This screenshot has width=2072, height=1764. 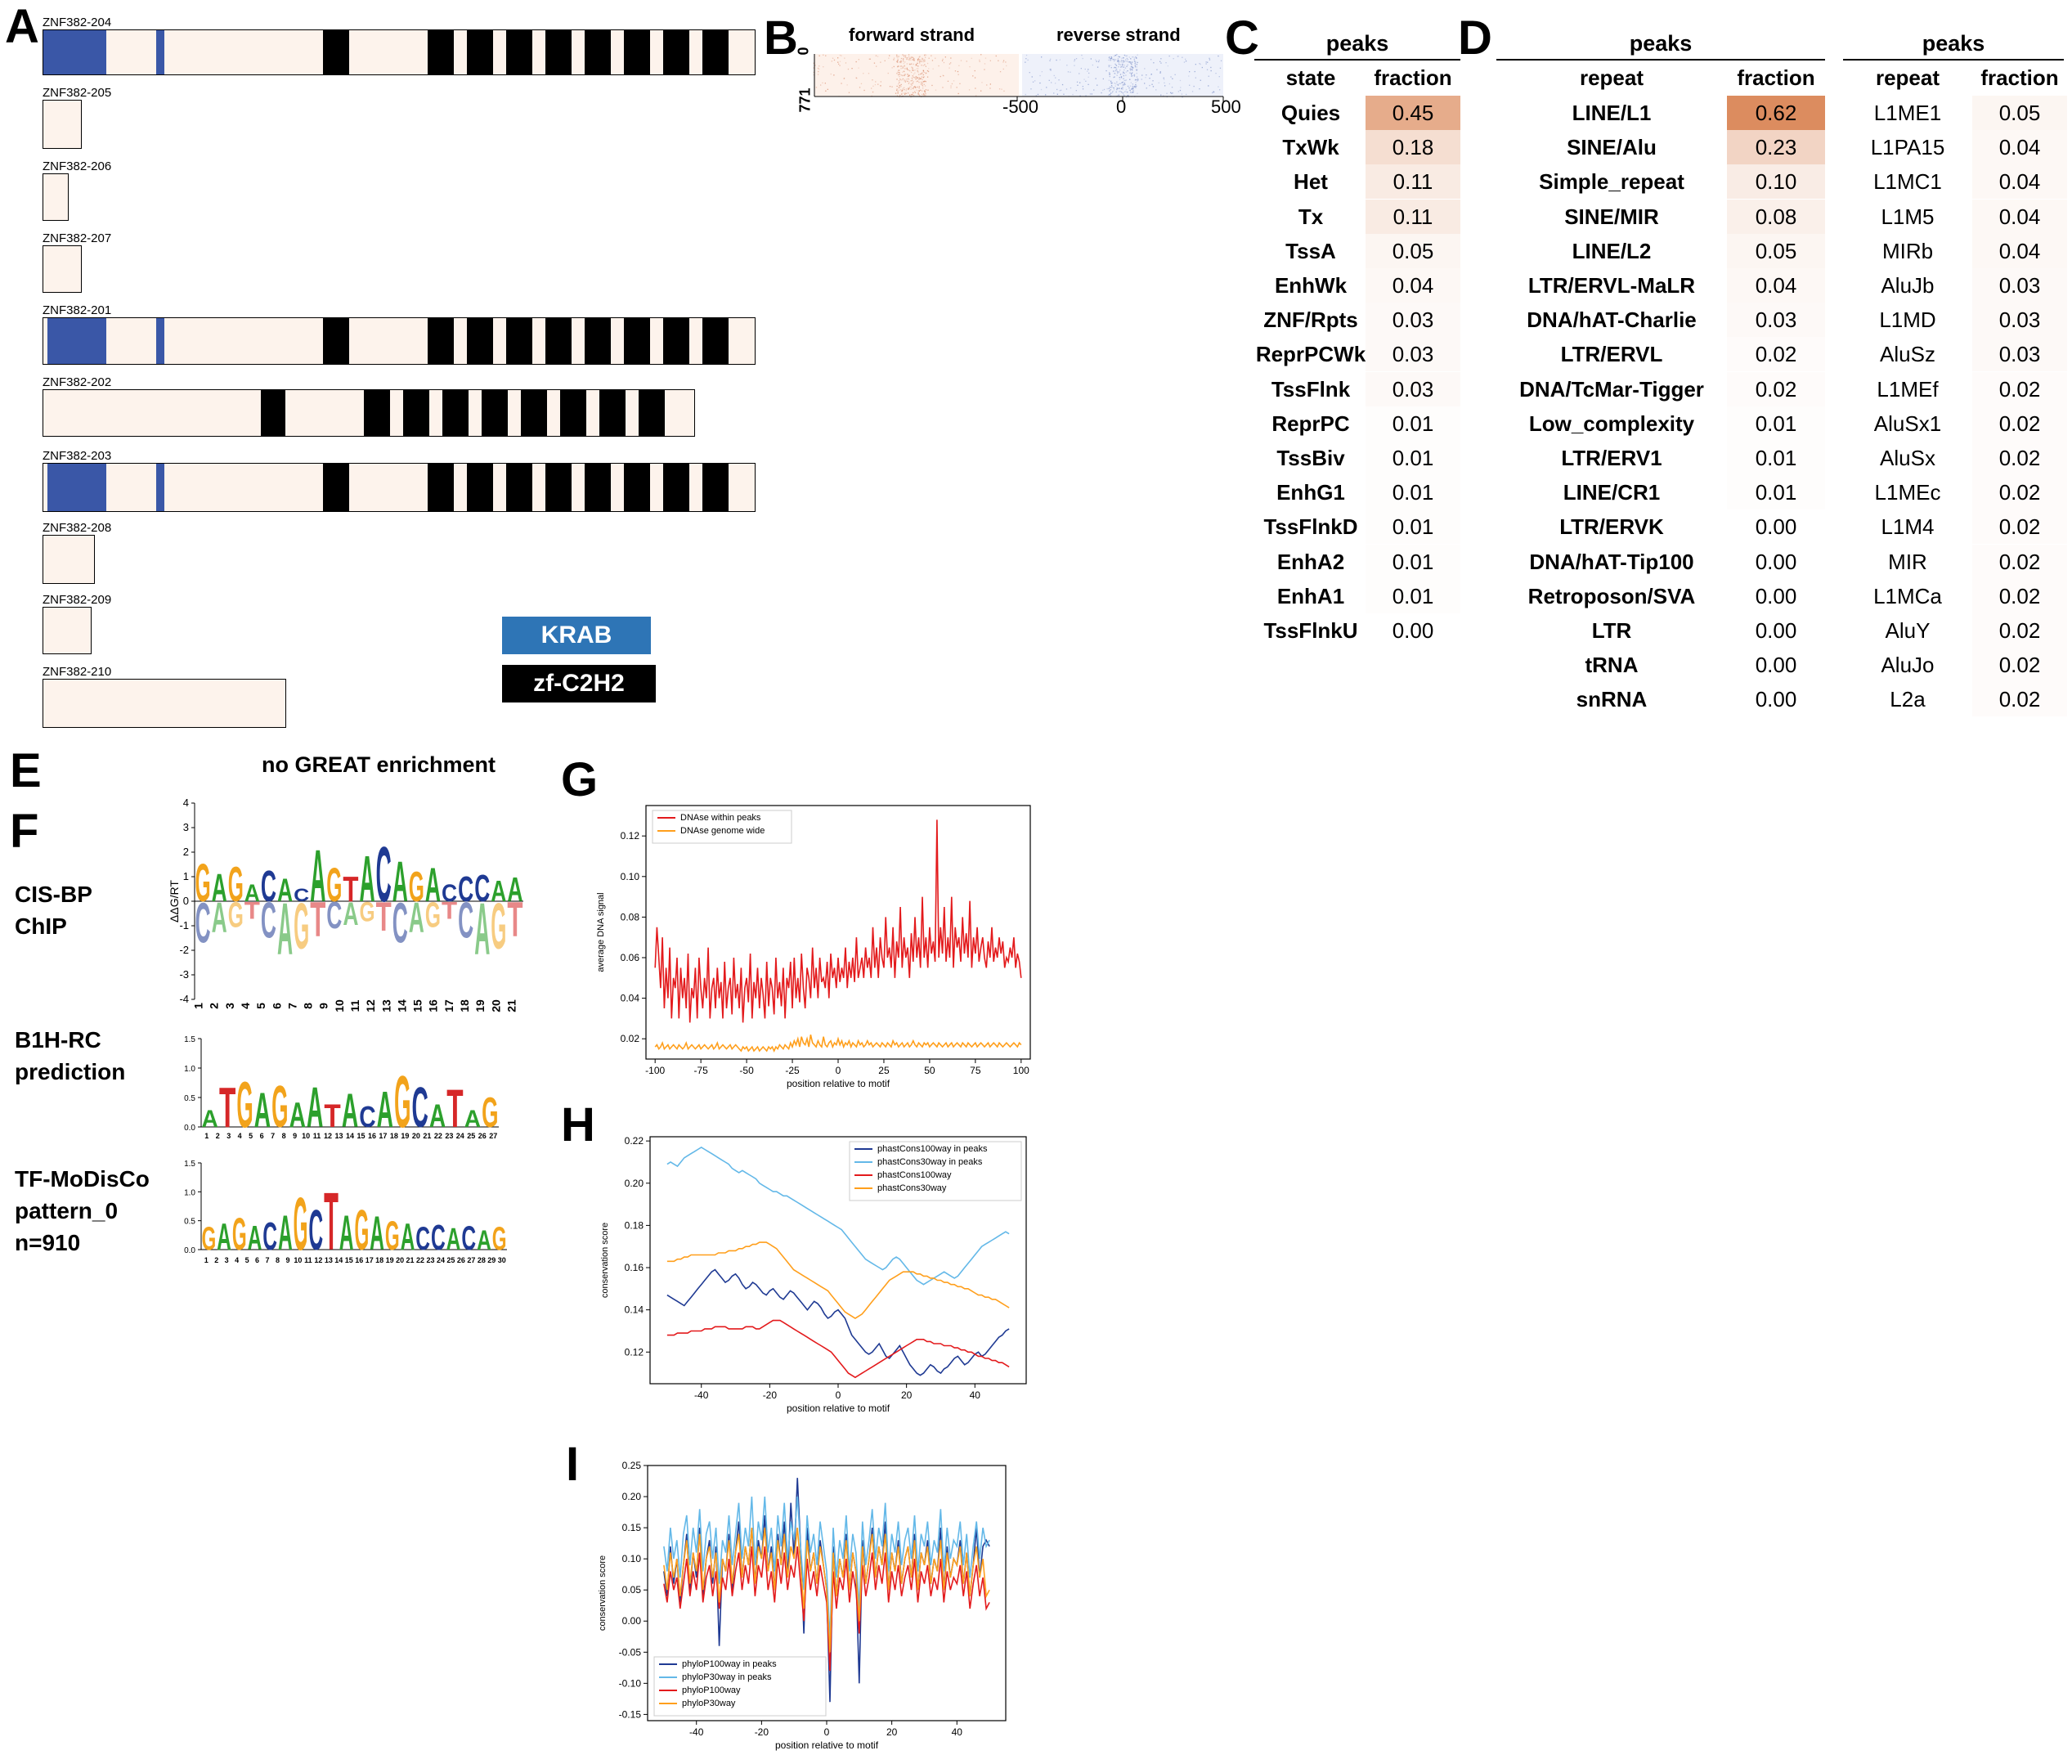 What do you see at coordinates (240, 1136) in the screenshot?
I see `logo-position: 4` at bounding box center [240, 1136].